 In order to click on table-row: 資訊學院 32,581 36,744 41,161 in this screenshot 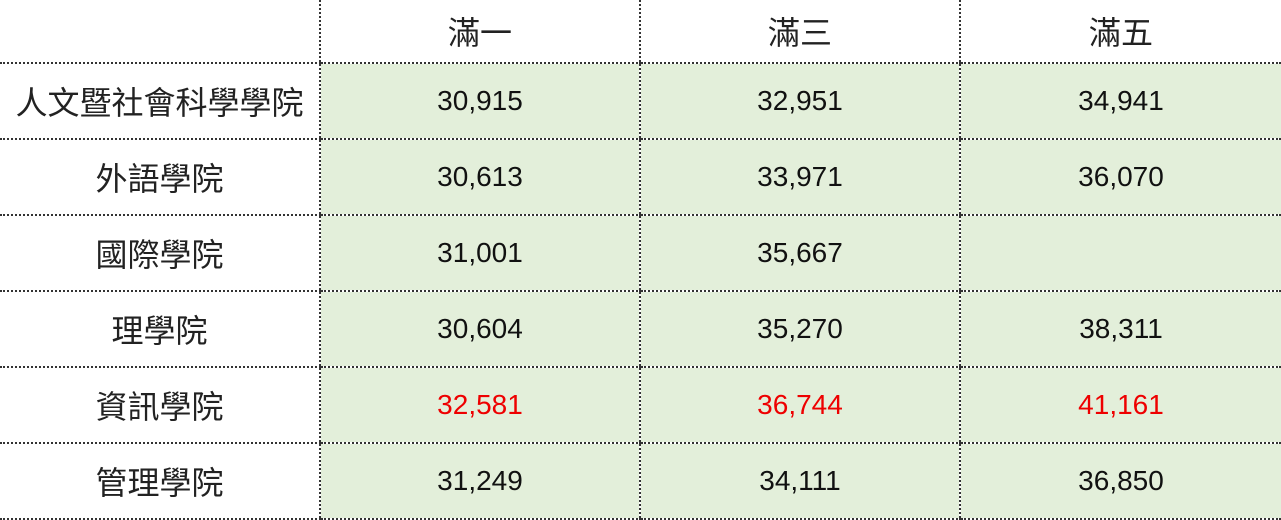, I will do `click(640, 405)`.